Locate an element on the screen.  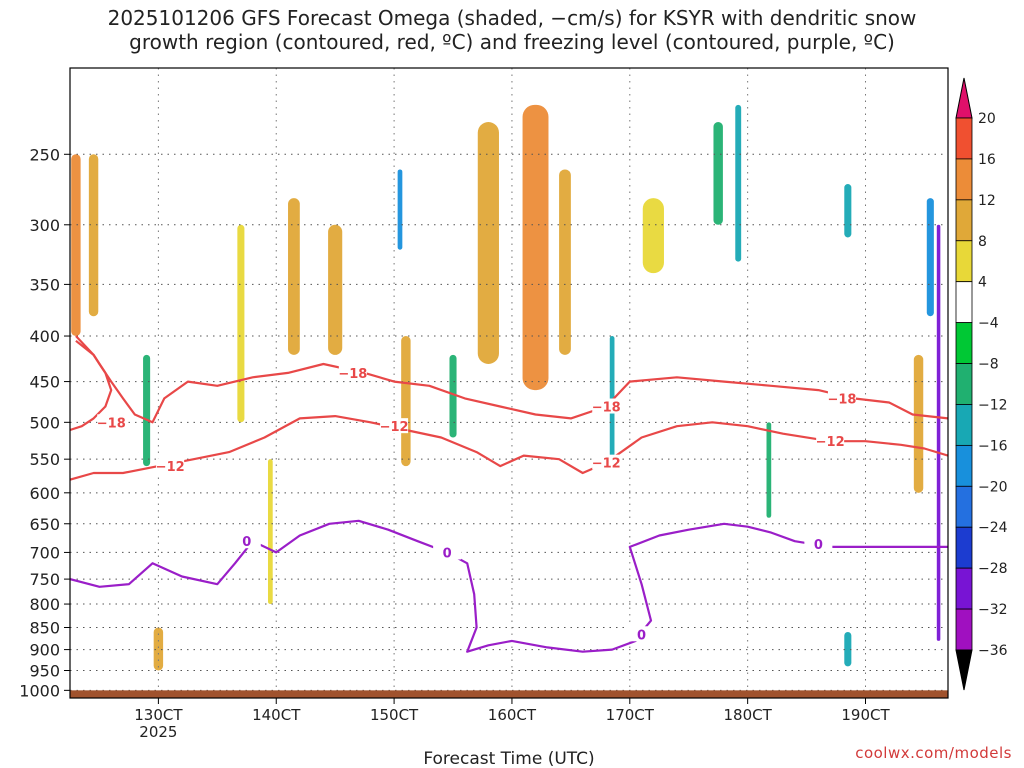
y-tick-label: 650 is located at coordinates (44, 524).